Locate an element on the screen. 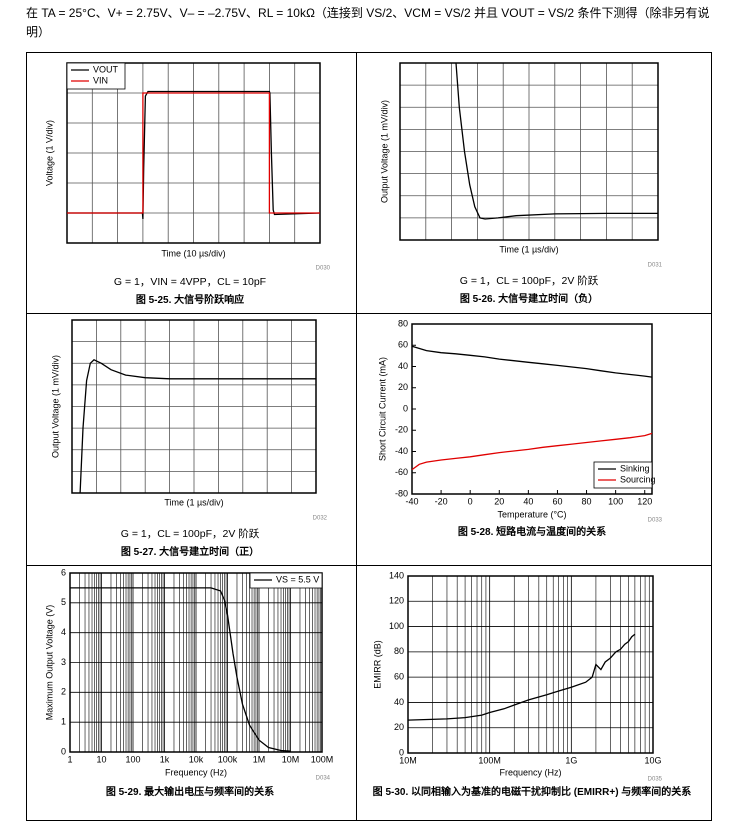 This screenshot has height=822, width=737. x-tick-label: 120 is located at coordinates (644, 501).